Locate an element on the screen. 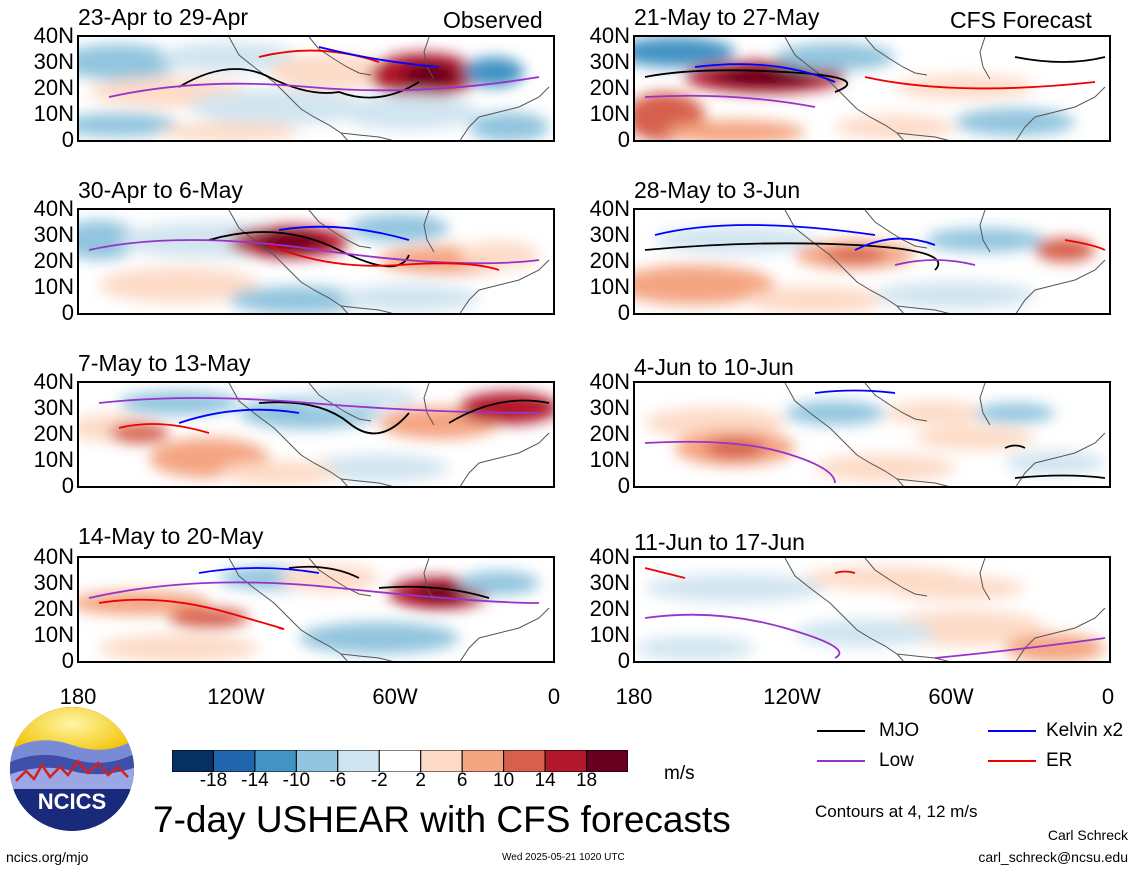  timestamp: Wed 2025-05-21 1020 UTC is located at coordinates (563, 857).